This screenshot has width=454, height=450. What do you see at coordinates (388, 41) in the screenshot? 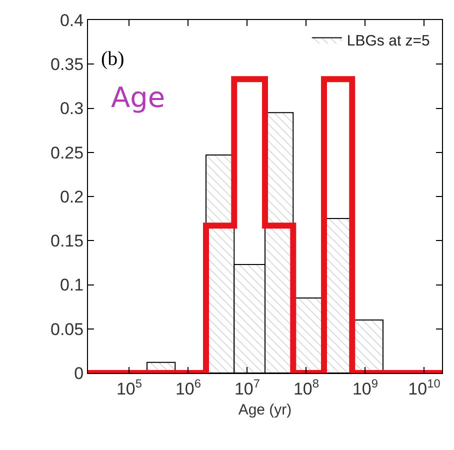
I see `legend-label: LBGs at z=5` at bounding box center [388, 41].